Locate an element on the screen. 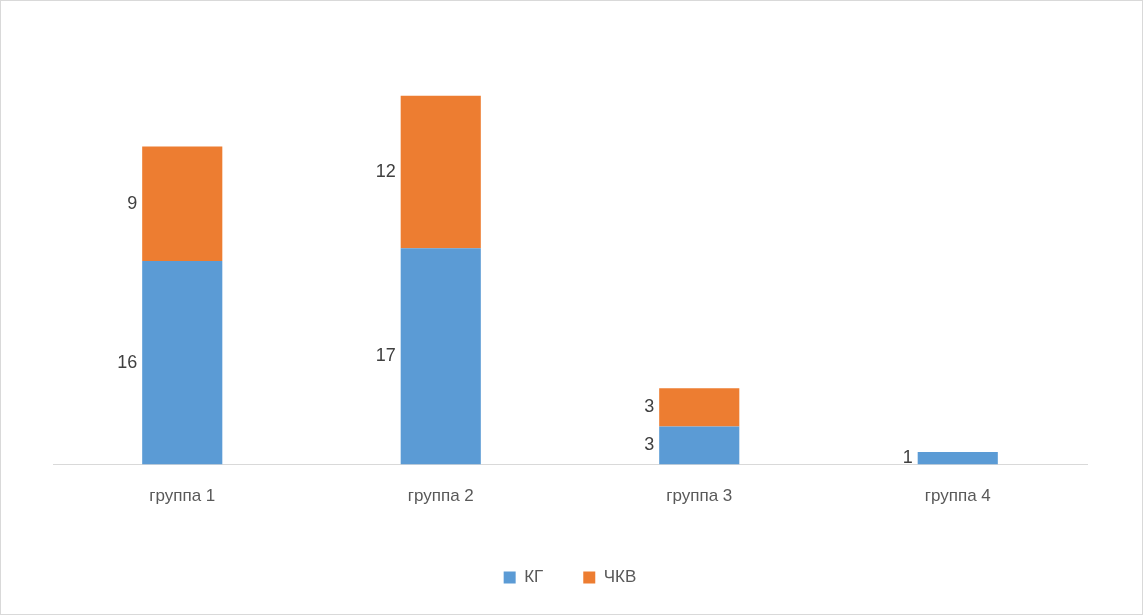 The image size is (1143, 615). data-label: 17 is located at coordinates (385, 355).